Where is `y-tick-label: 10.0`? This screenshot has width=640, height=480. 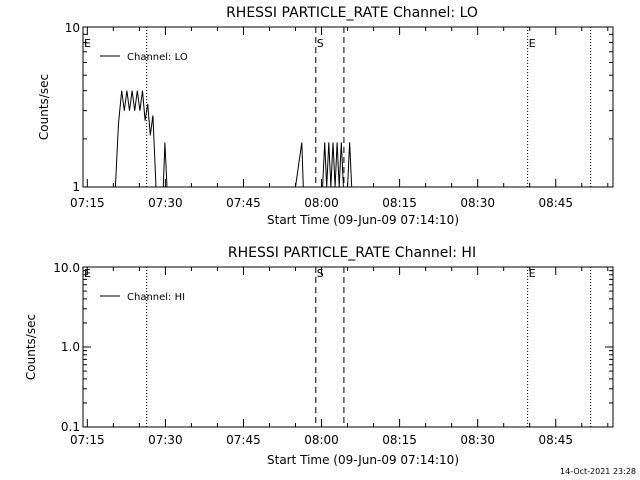
y-tick-label: 10.0 is located at coordinates (66, 268).